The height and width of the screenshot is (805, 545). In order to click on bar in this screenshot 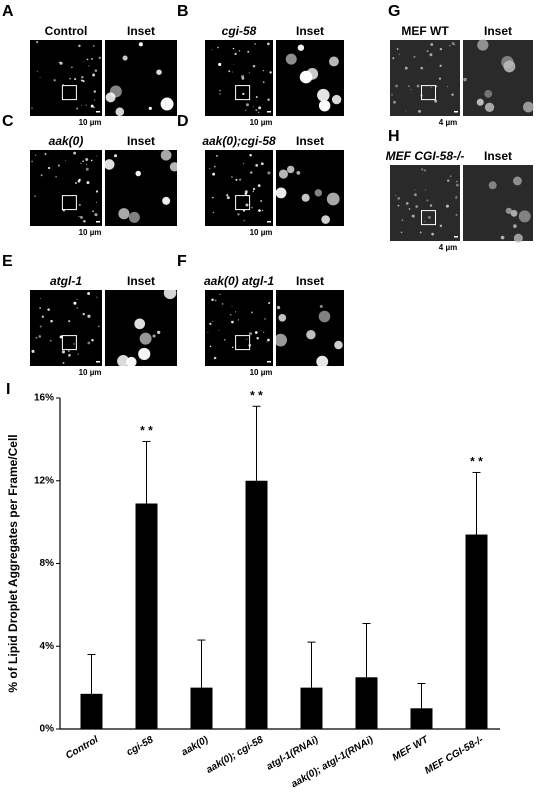, I will do `click(146, 616)`.